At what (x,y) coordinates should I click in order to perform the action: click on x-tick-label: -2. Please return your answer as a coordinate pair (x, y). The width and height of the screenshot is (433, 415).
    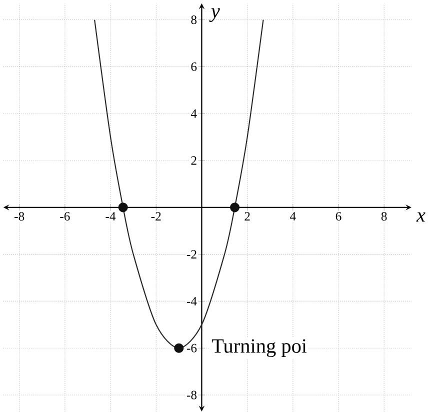
    Looking at the image, I should click on (156, 216).